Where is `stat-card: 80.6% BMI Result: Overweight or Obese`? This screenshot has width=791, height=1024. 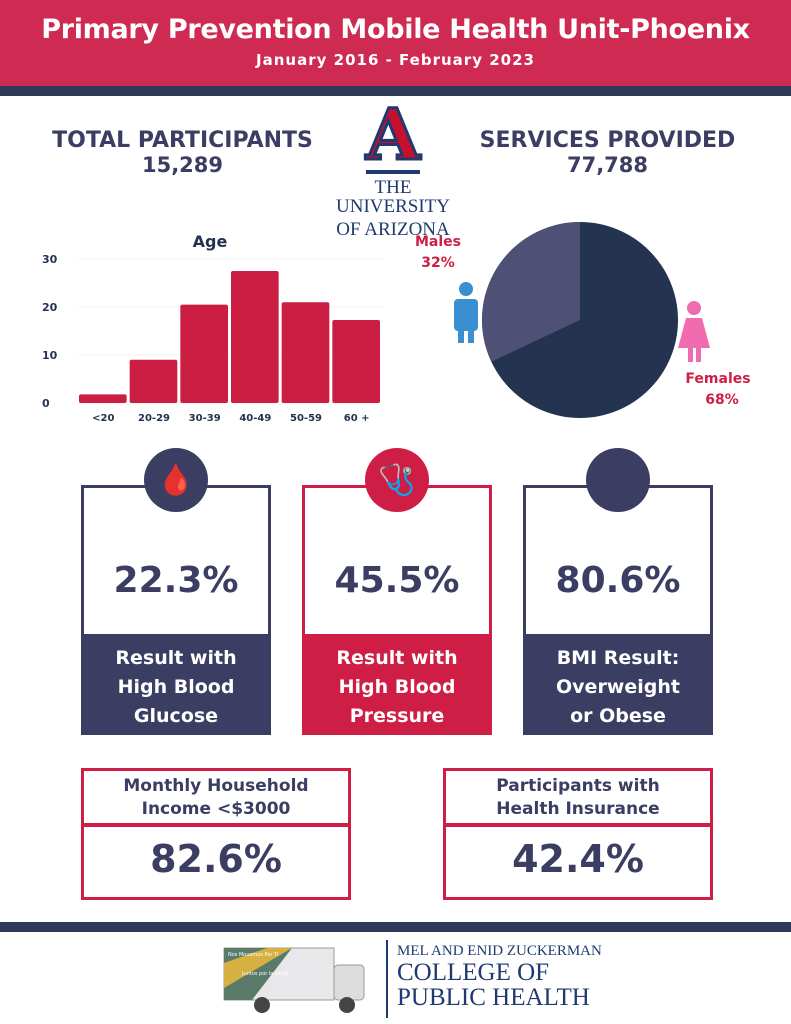 stat-card: 80.6% BMI Result: Overweight or Obese is located at coordinates (618, 610).